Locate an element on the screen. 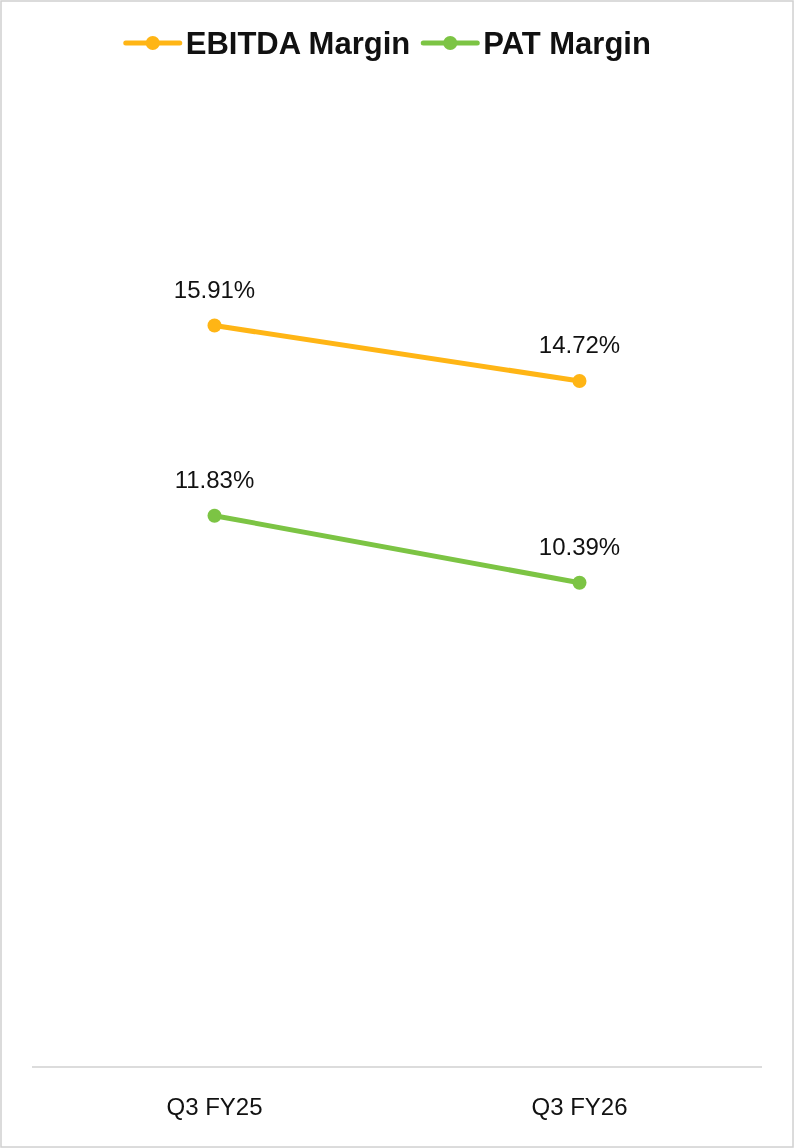  data-label: 10.39% is located at coordinates (579, 546).